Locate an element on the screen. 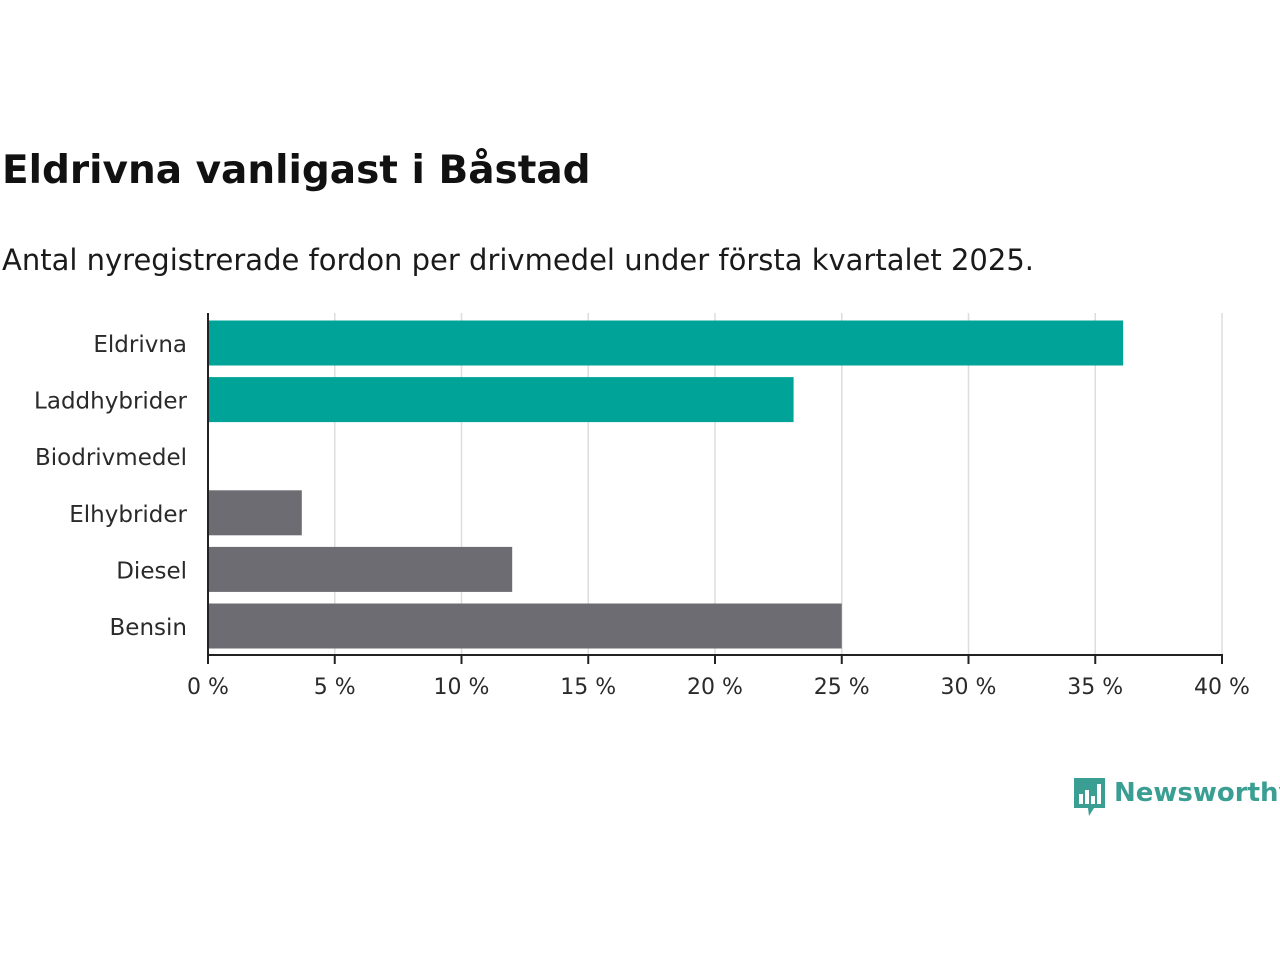 This screenshot has height=960, width=1280. bar-bensin is located at coordinates (525, 626).